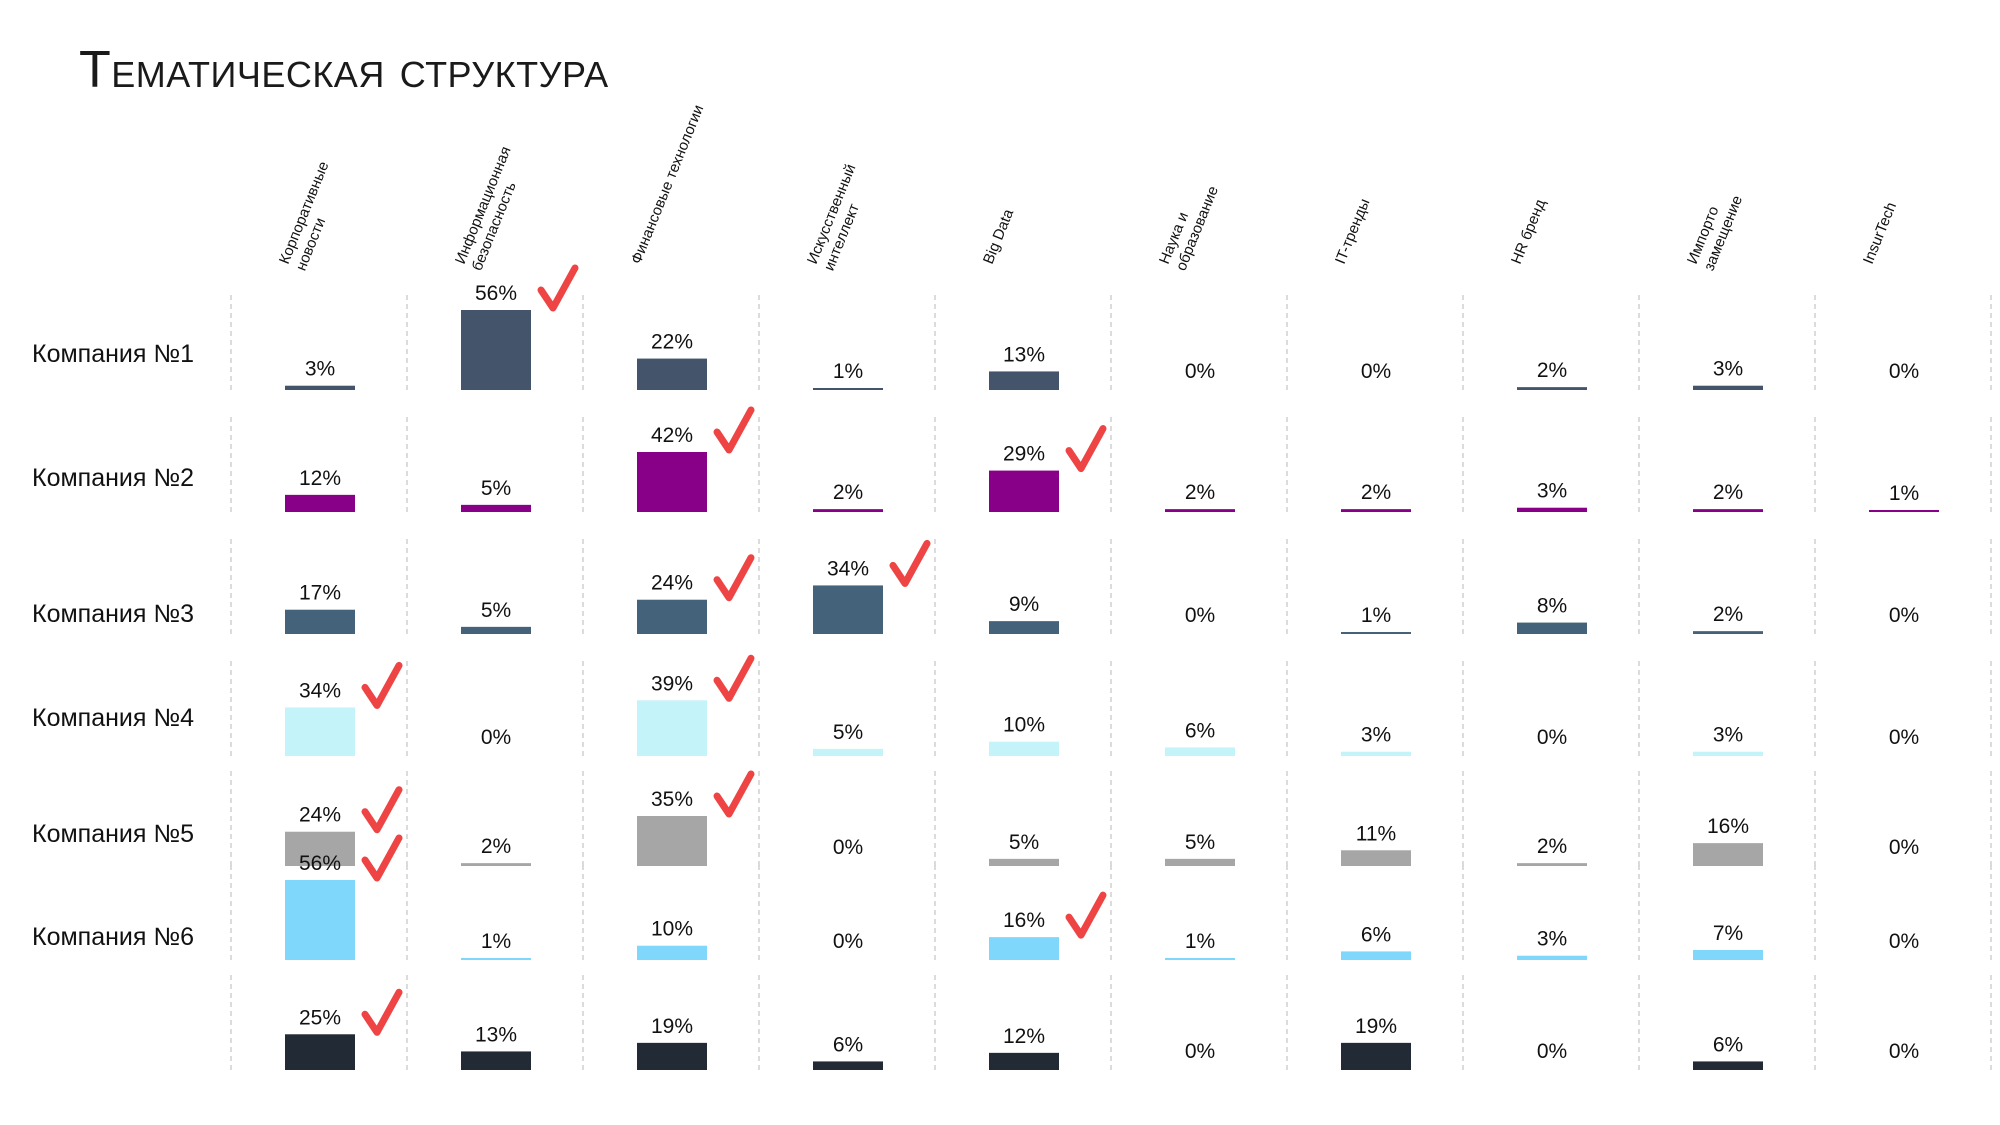 This screenshot has width=2000, height=1125. What do you see at coordinates (496, 941) in the screenshot?
I see `data-label: 1%` at bounding box center [496, 941].